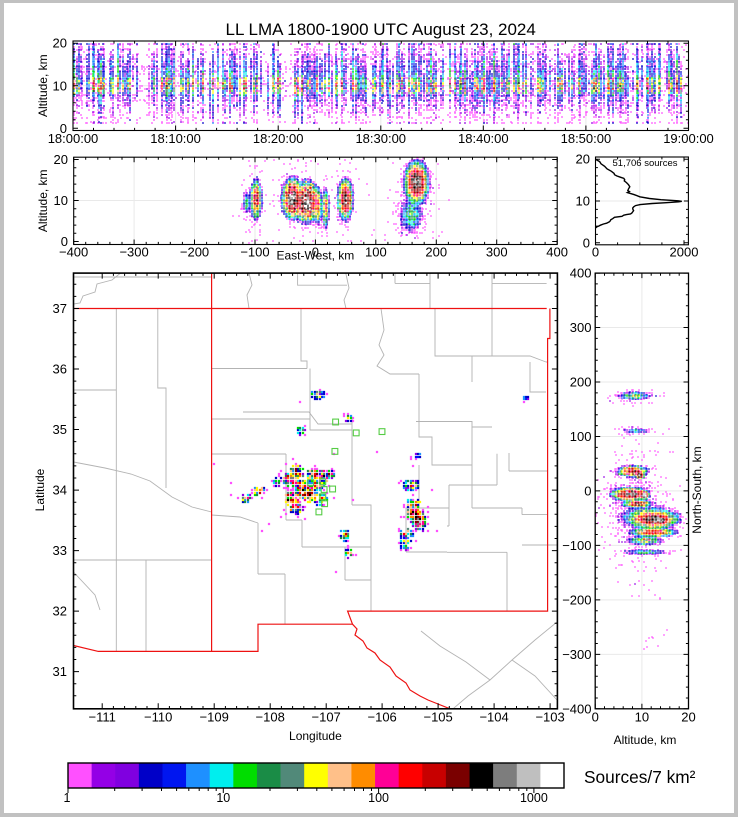 The height and width of the screenshot is (817, 738). I want to click on svg-text: −105, so click(437, 717).